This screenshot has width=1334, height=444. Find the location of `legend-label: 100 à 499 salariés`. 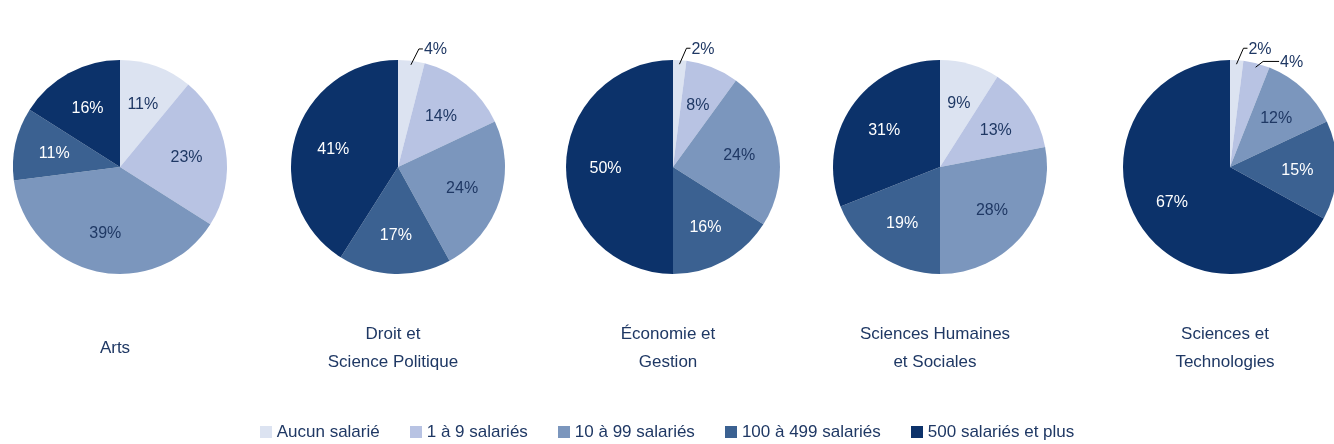

legend-label: 100 à 499 salariés is located at coordinates (811, 432).